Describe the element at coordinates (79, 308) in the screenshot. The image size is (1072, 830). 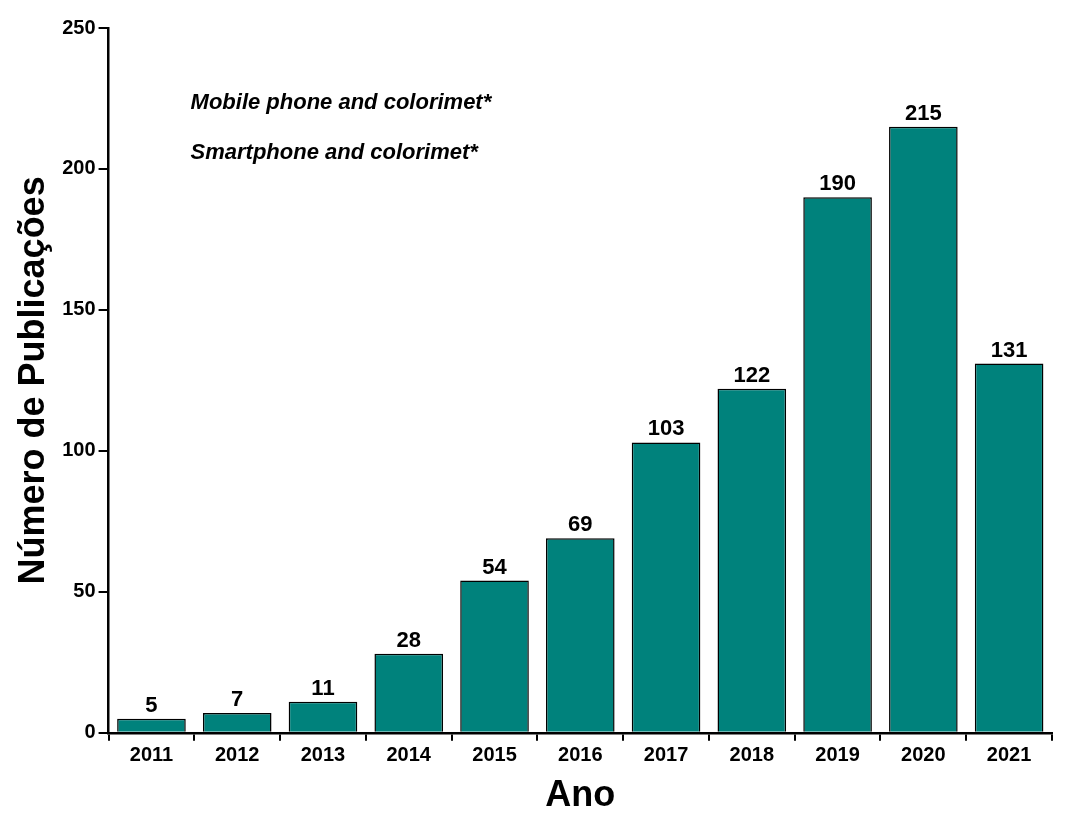
I see `y-tick-label: 150` at that location.